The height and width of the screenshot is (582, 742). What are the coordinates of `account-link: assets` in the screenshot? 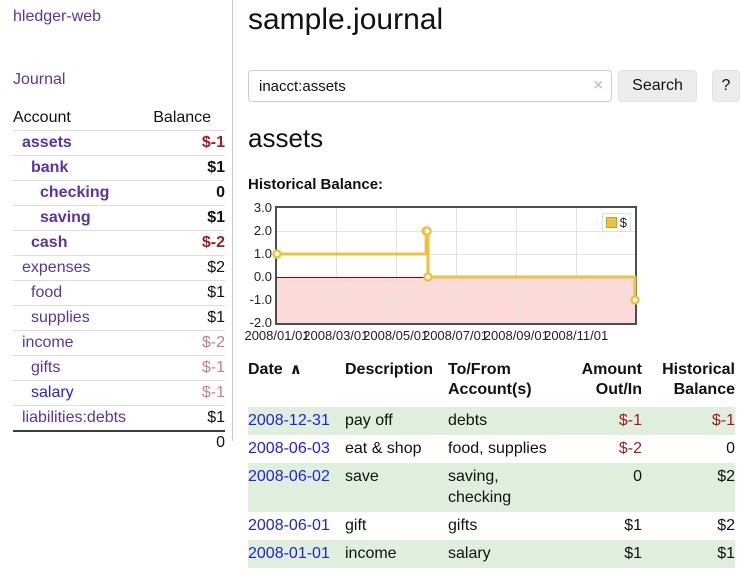 It's located at (47, 142).